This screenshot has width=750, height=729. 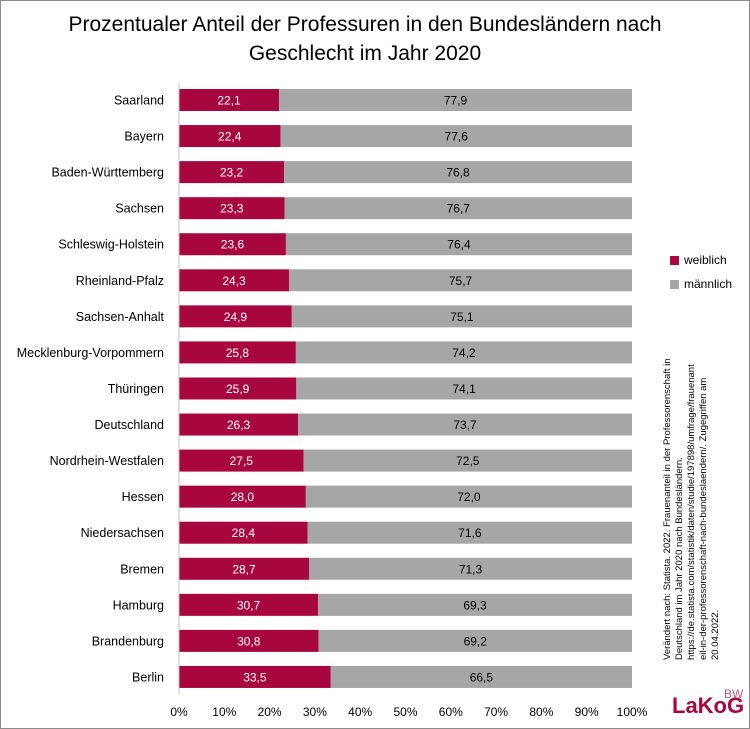 I want to click on category-label: Niedersachsen, so click(x=122, y=533).